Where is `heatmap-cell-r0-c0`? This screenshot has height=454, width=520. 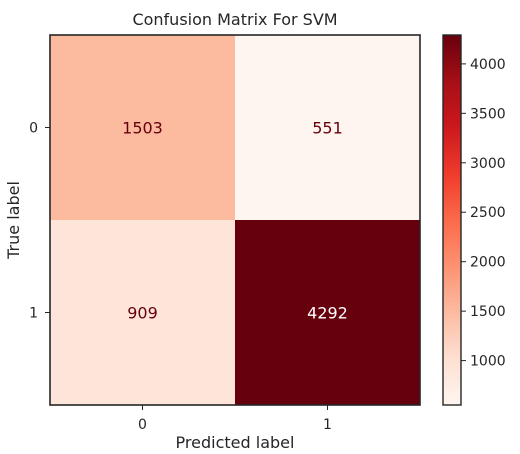
heatmap-cell-r0-c0 is located at coordinates (142, 127).